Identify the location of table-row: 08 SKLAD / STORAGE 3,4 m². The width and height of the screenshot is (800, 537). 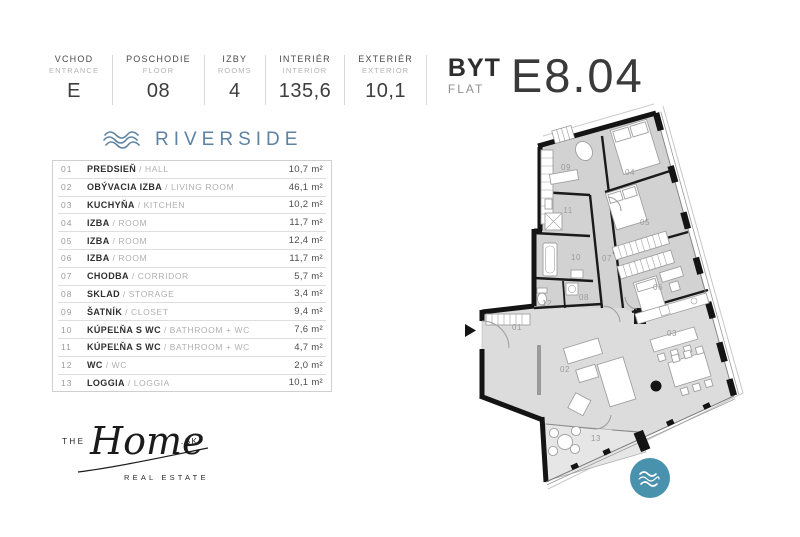
(192, 295).